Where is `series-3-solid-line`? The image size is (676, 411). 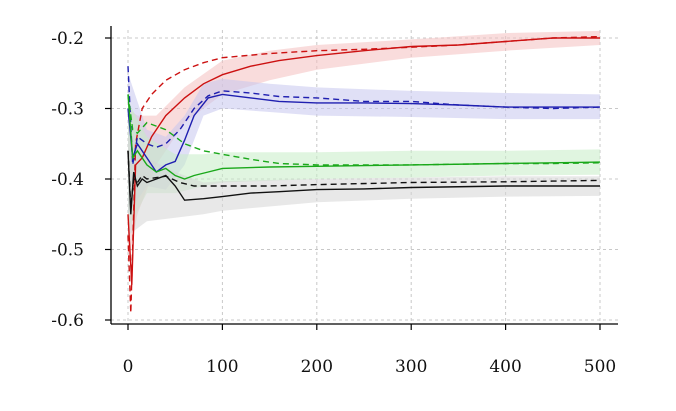 series-3-solid-line is located at coordinates (363, 182).